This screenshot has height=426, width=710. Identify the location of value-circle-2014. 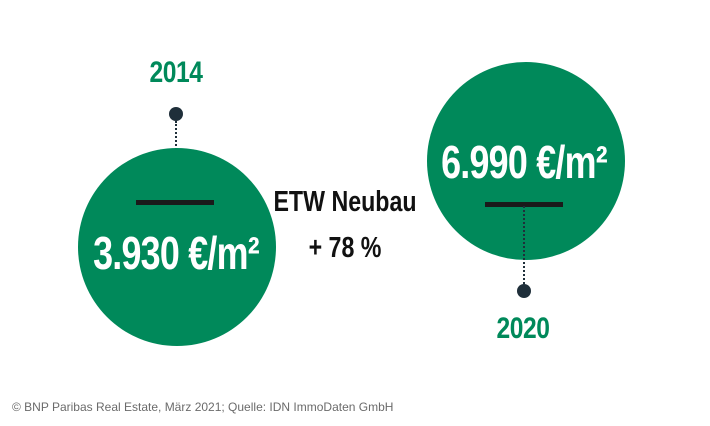
(177, 247).